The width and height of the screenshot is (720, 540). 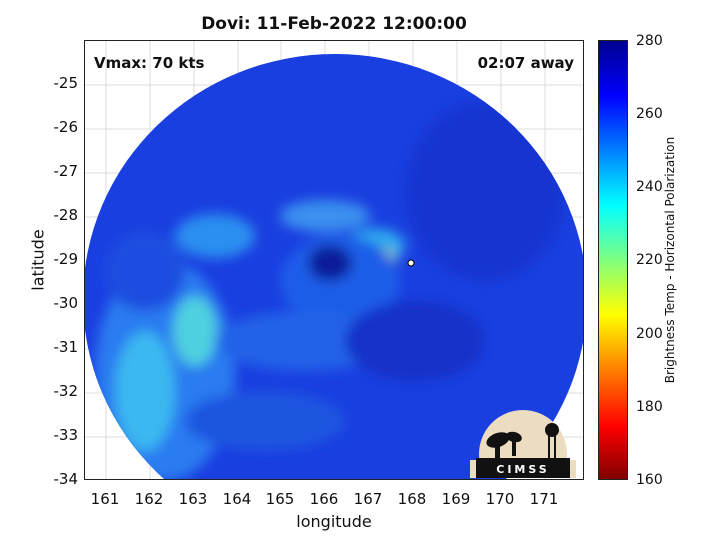 I want to click on time-away-label: 02:07 away, so click(x=525, y=63).